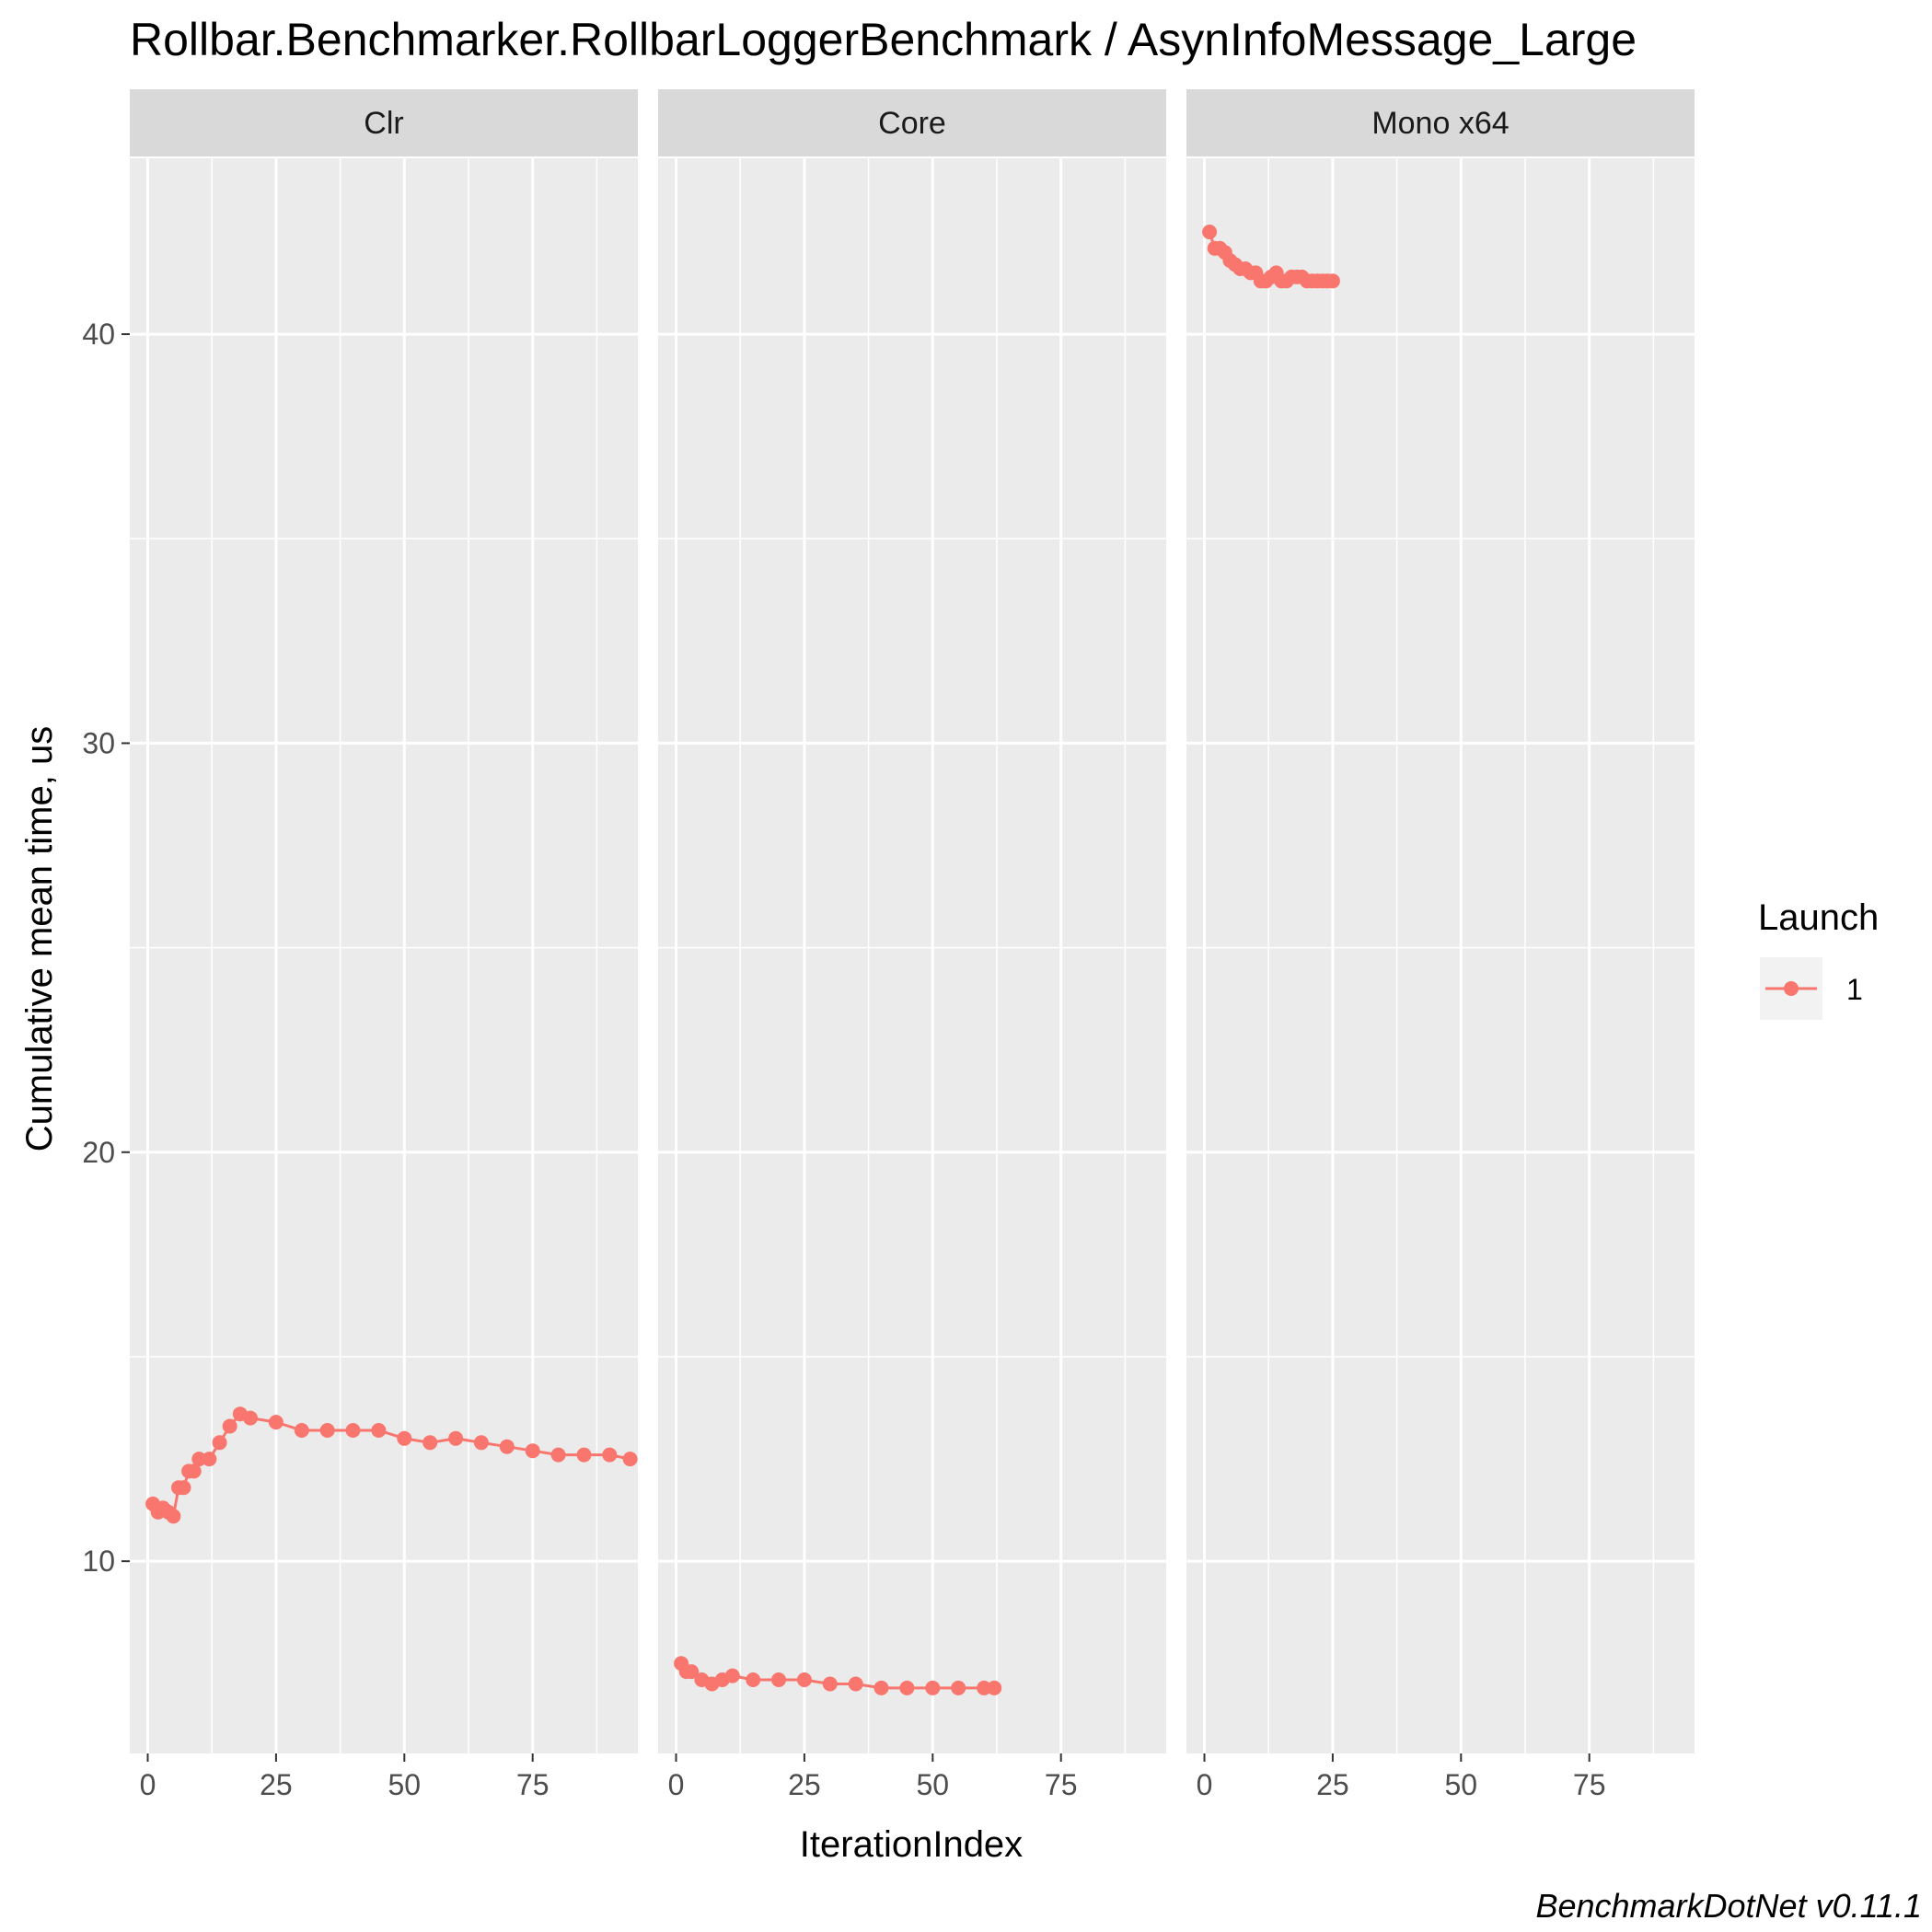  Describe the element at coordinates (40, 939) in the screenshot. I see `y-axis-title: Cumulative mean time, us` at that location.